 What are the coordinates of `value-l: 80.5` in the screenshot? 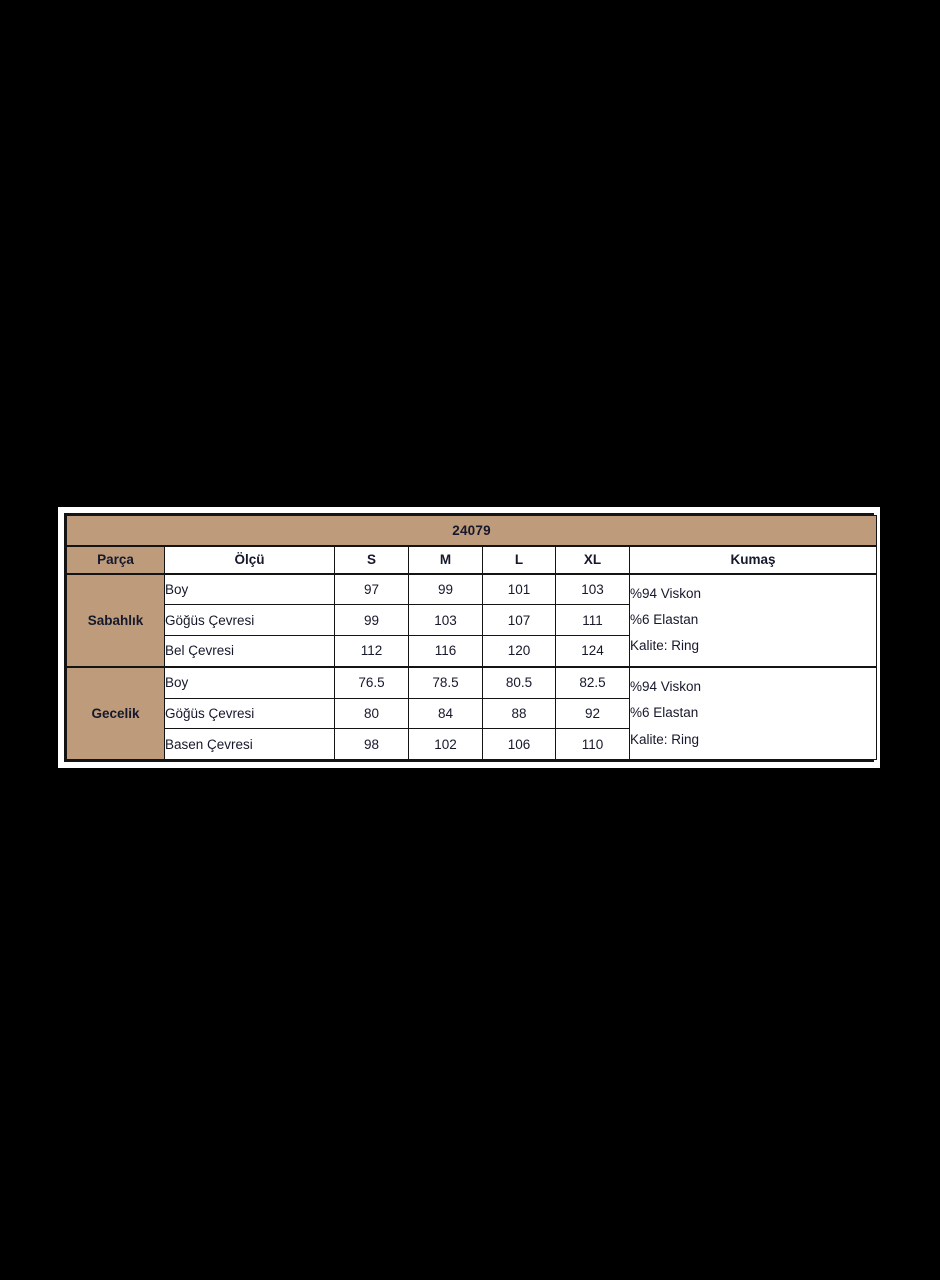 It's located at (519, 682).